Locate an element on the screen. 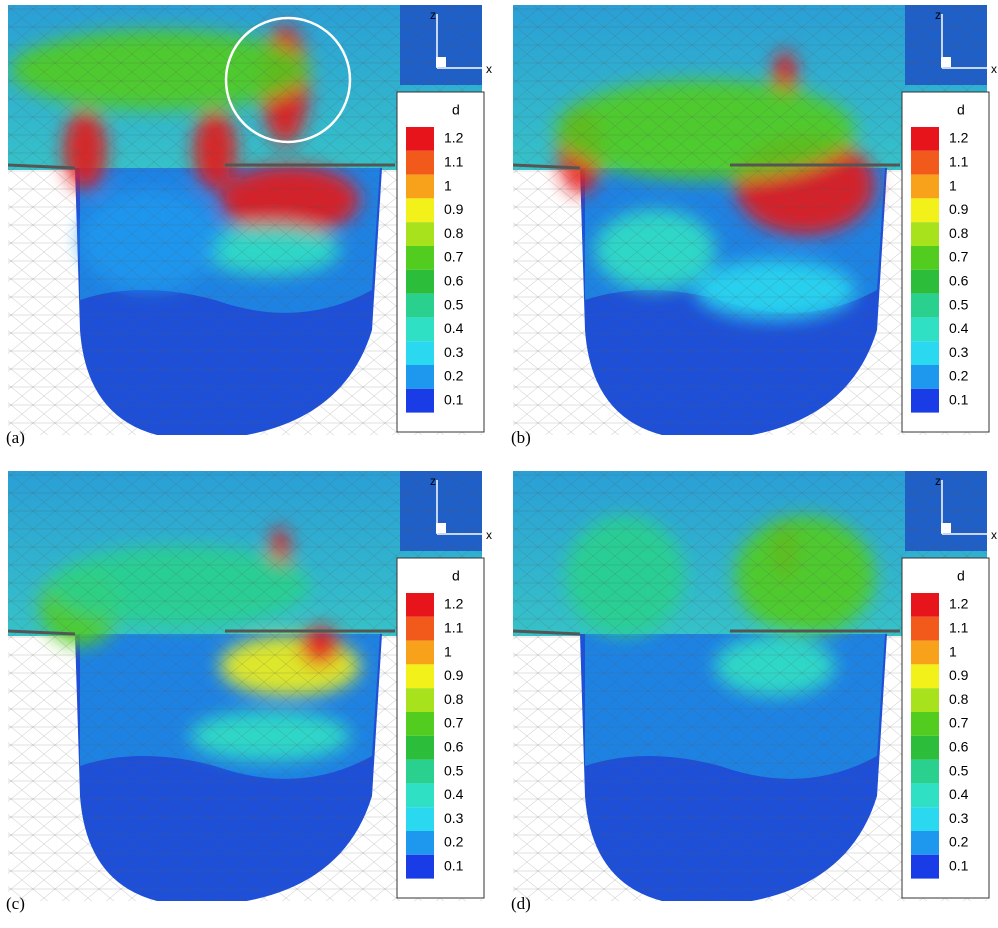 The height and width of the screenshot is (928, 998). highlight-circle is located at coordinates (288, 80).